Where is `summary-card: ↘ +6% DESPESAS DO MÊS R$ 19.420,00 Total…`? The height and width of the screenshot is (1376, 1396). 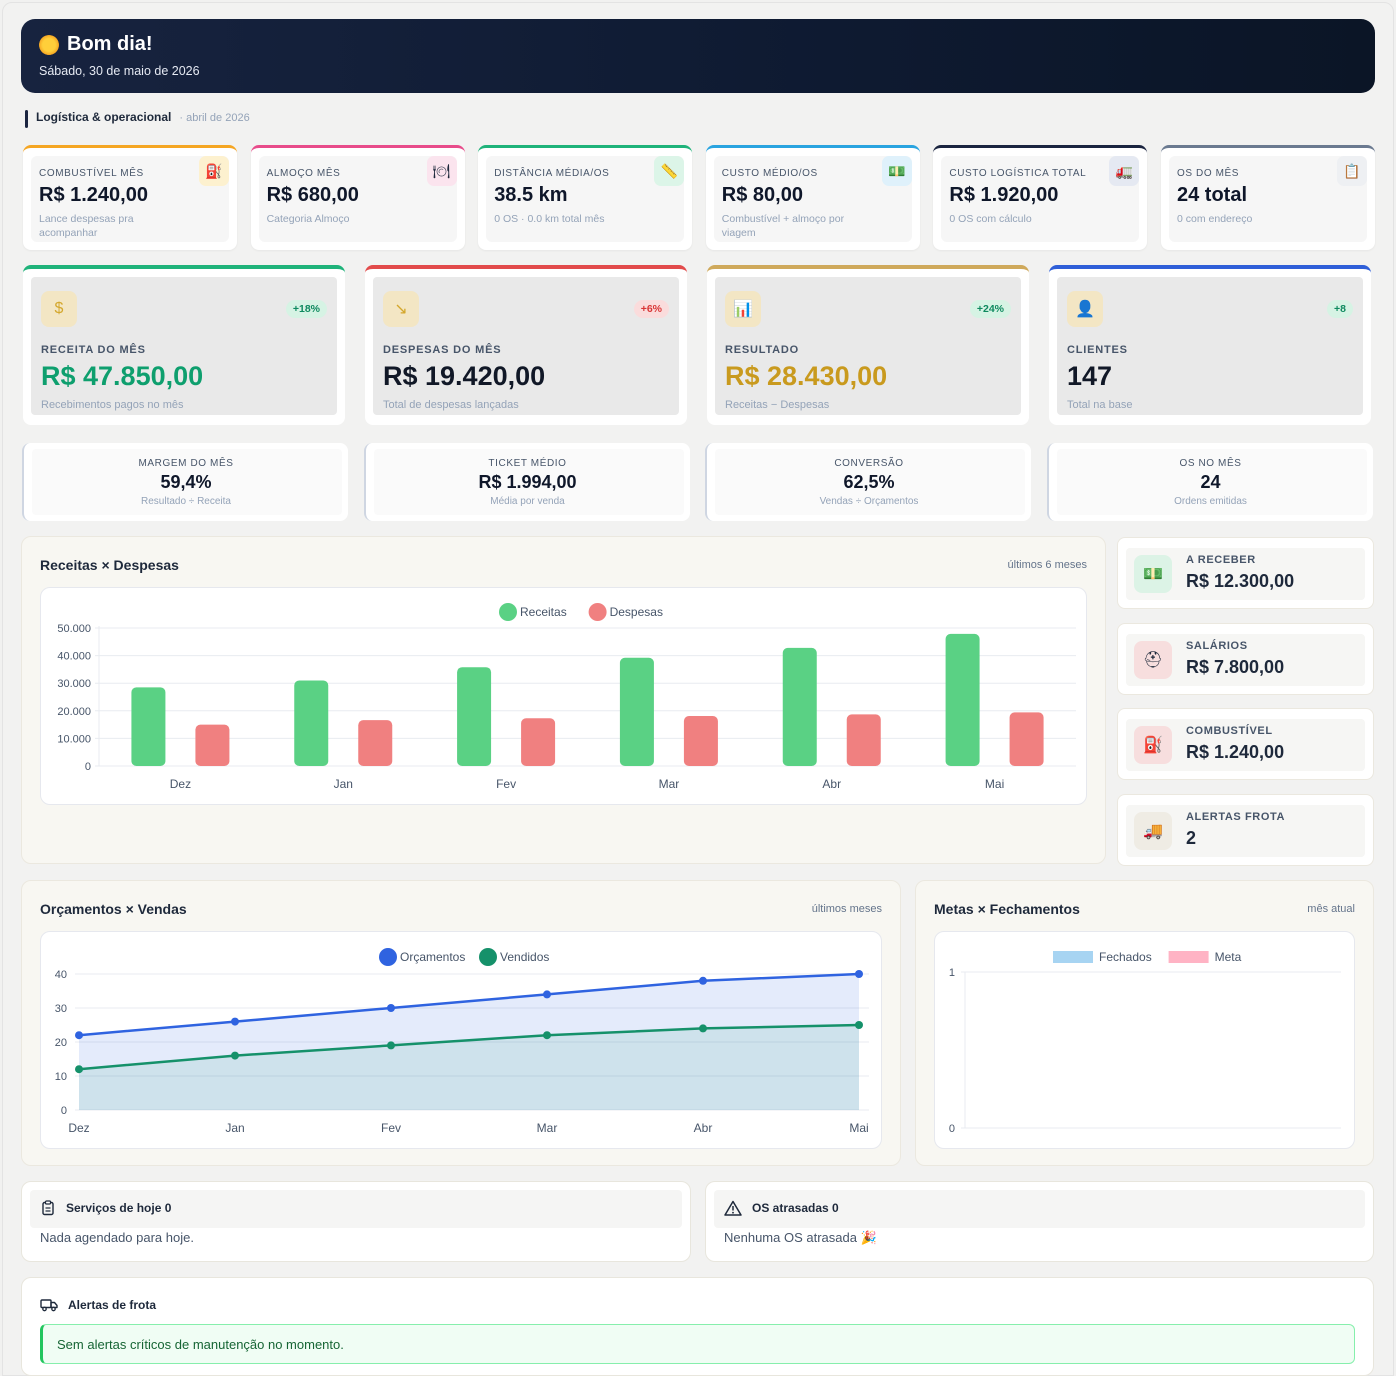 summary-card: ↘ +6% DESPESAS DO MÊS R$ 19.420,00 Total… is located at coordinates (526, 345).